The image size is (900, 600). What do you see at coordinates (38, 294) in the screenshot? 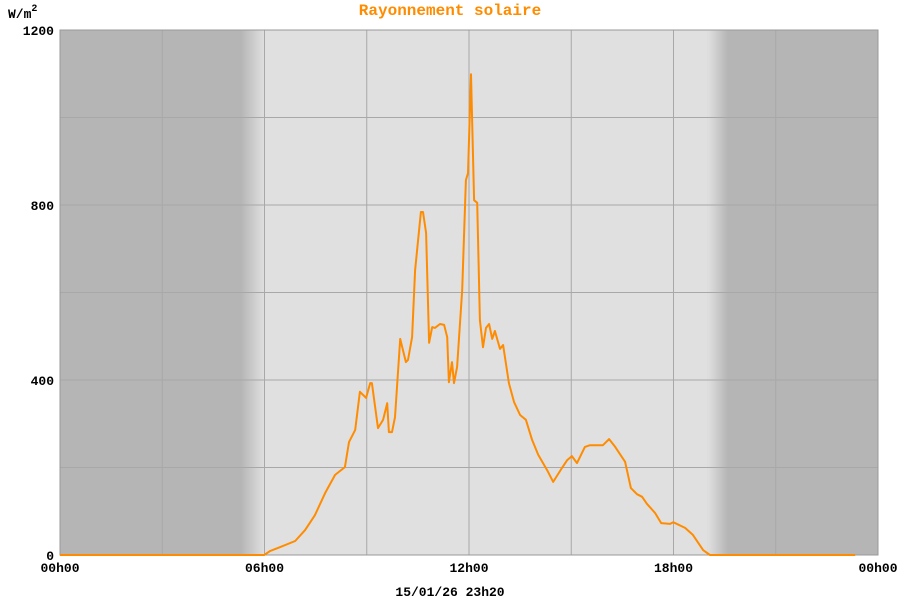
I see `y-tick-labels: 0 400 800 1200` at bounding box center [38, 294].